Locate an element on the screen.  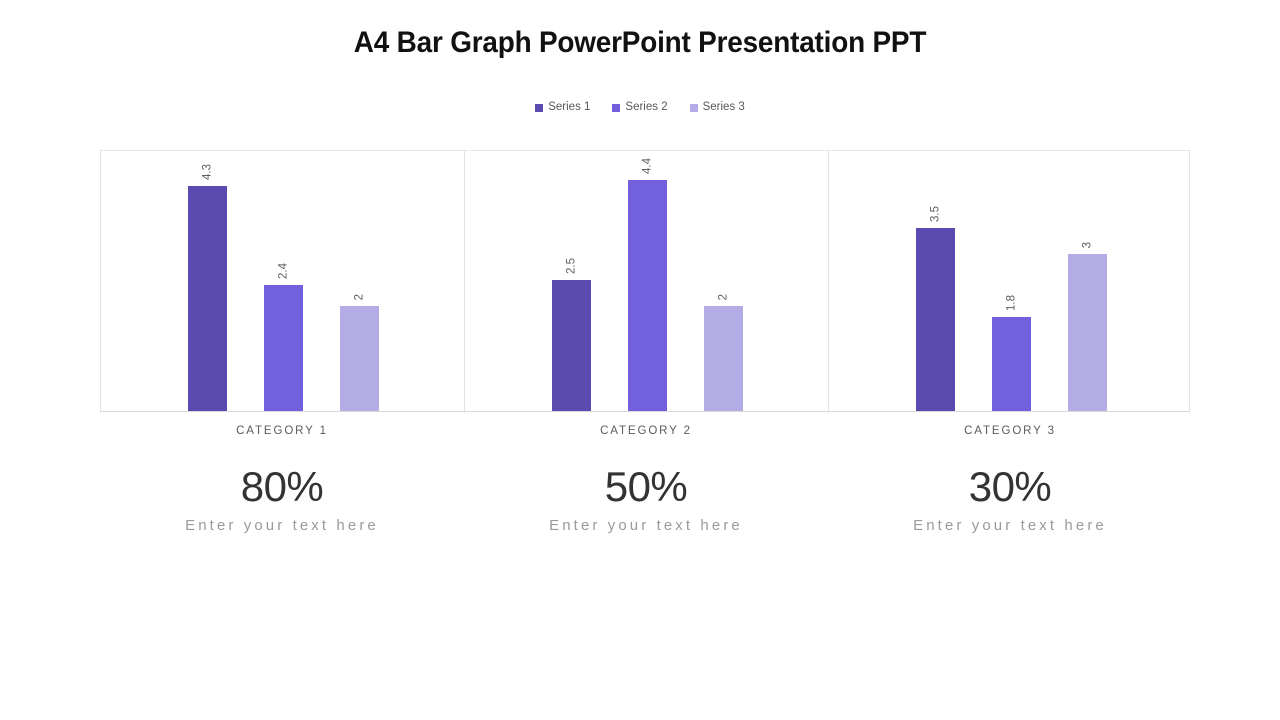
legend-label: Series 2 is located at coordinates (646, 107).